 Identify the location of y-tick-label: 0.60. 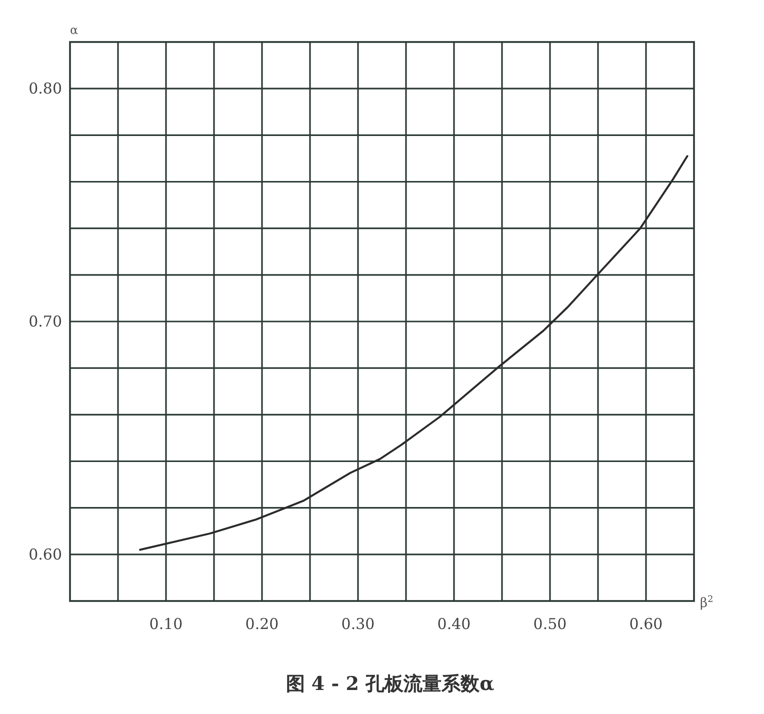
(45, 554).